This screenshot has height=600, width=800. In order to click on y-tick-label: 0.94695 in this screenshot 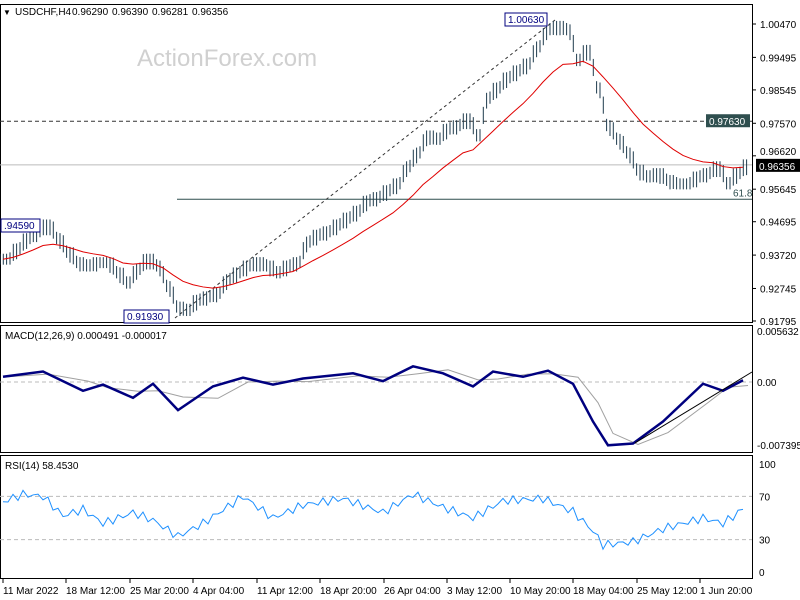, I will do `click(778, 223)`.